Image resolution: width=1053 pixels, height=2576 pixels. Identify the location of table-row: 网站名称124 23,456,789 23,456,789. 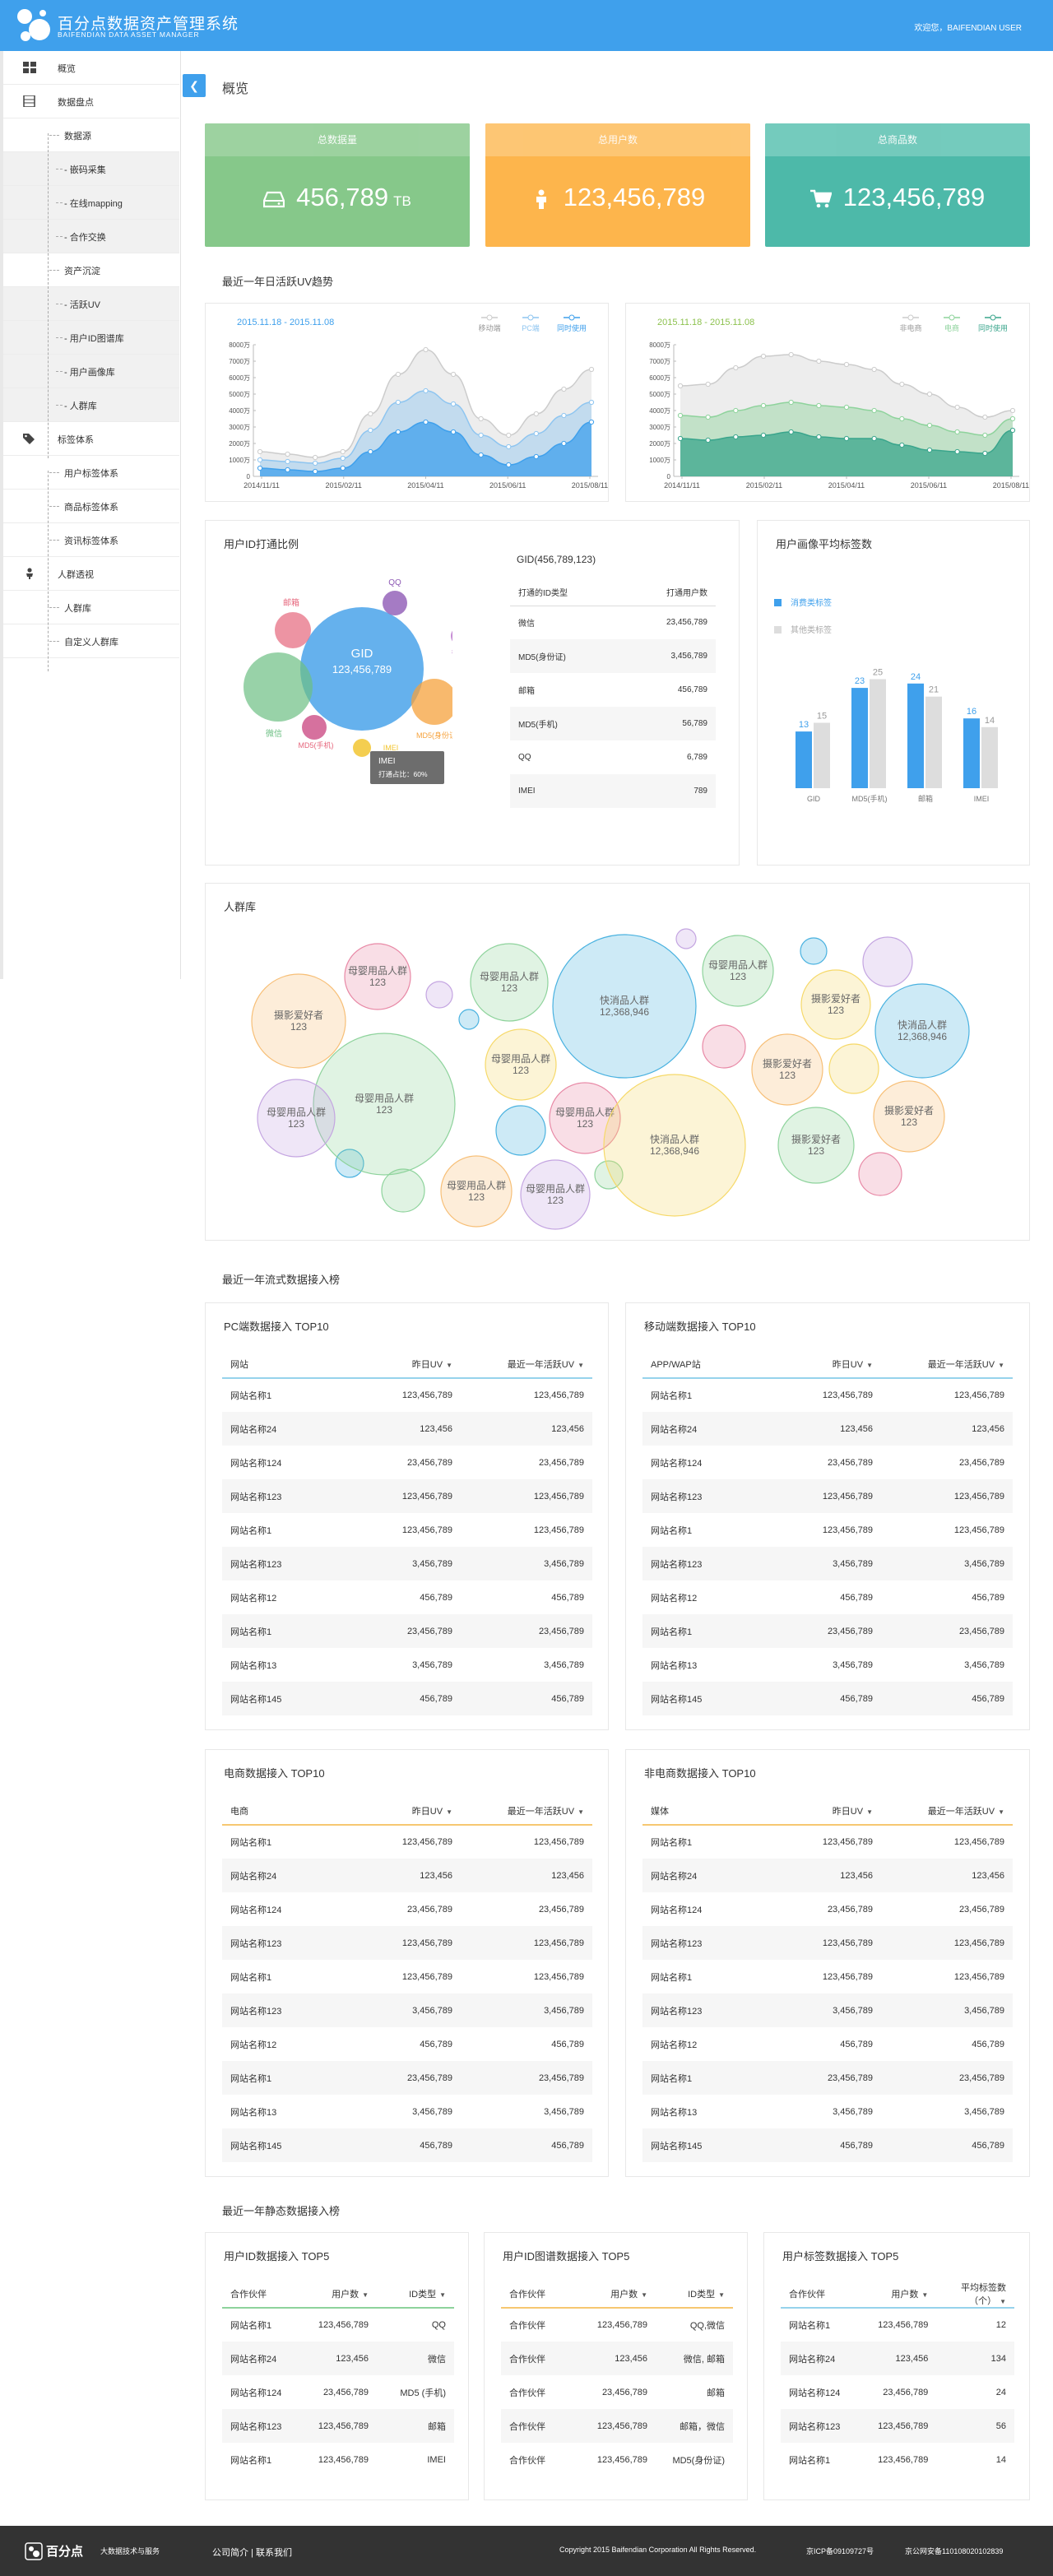
(407, 1462).